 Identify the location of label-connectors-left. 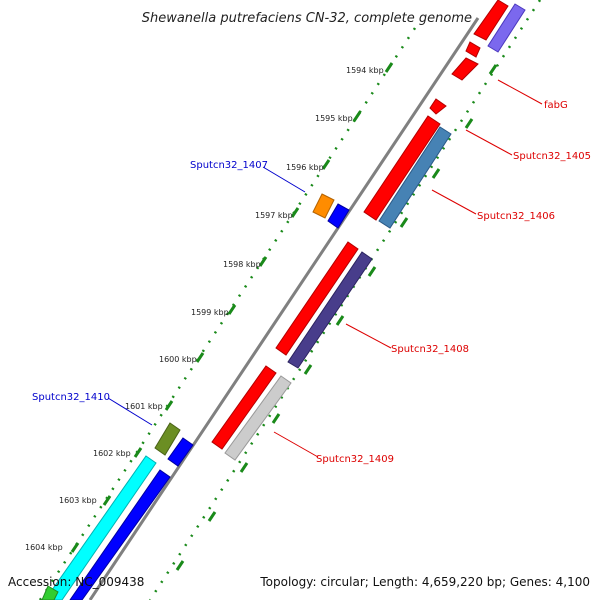
(206, 296).